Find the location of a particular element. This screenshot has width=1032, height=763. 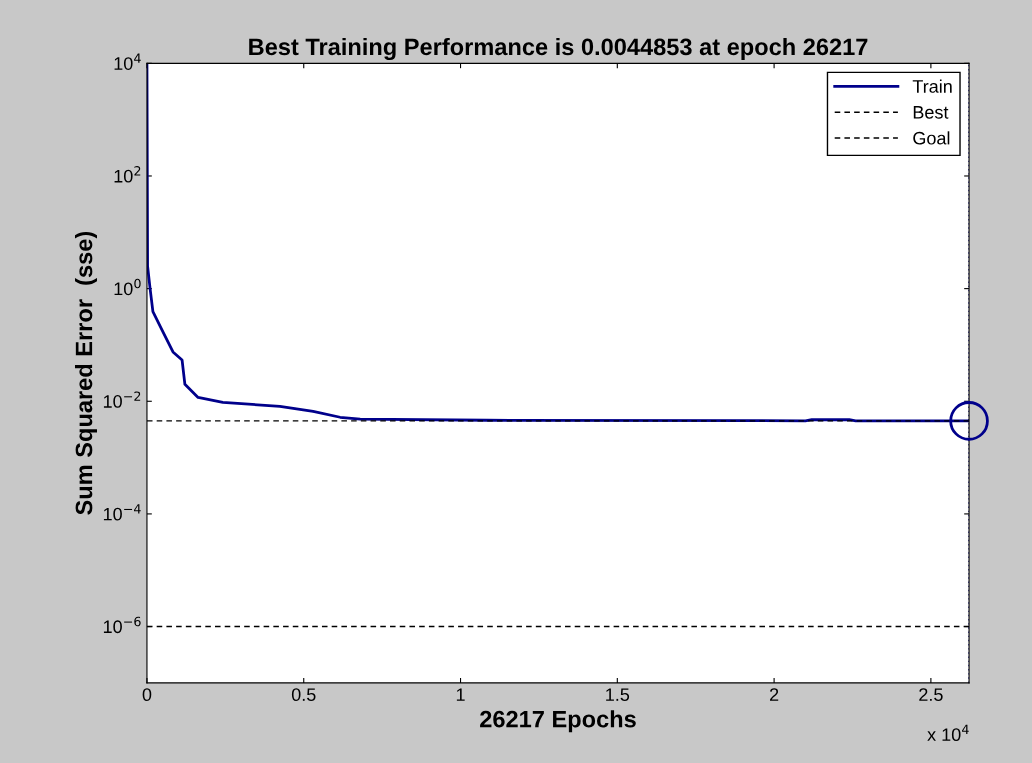

y-tick-label: 10$^{4}$ is located at coordinates (127, 61).